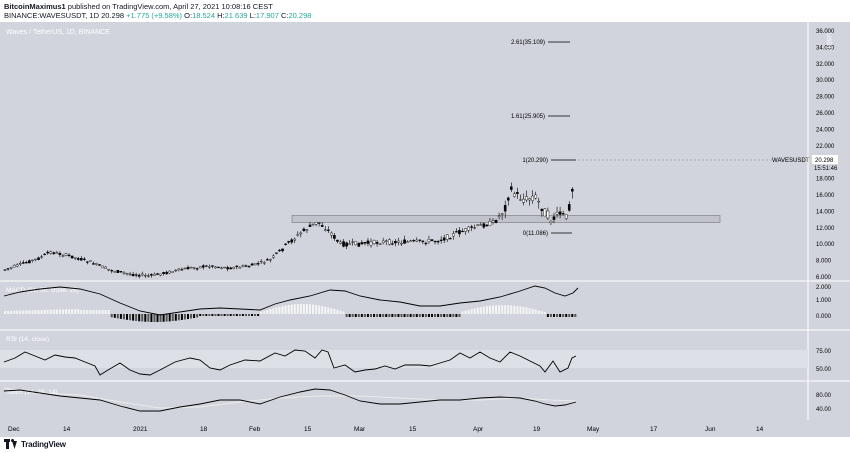 The height and width of the screenshot is (453, 850). Describe the element at coordinates (425, 428) in the screenshot. I see `time-axis` at that location.